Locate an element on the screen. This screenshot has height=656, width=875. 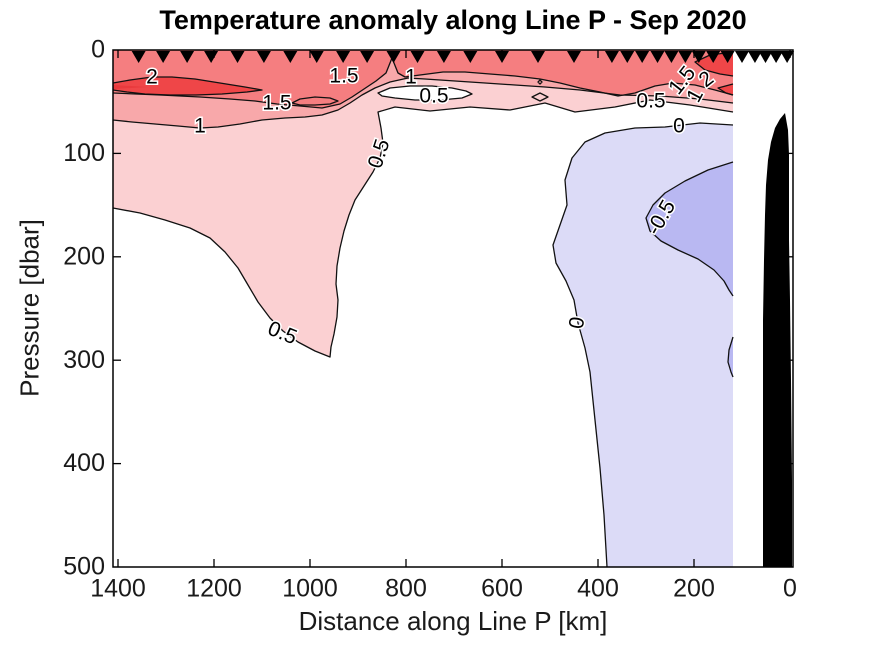
contour-line-contour-1.5-finger is located at coordinates (315, 101).